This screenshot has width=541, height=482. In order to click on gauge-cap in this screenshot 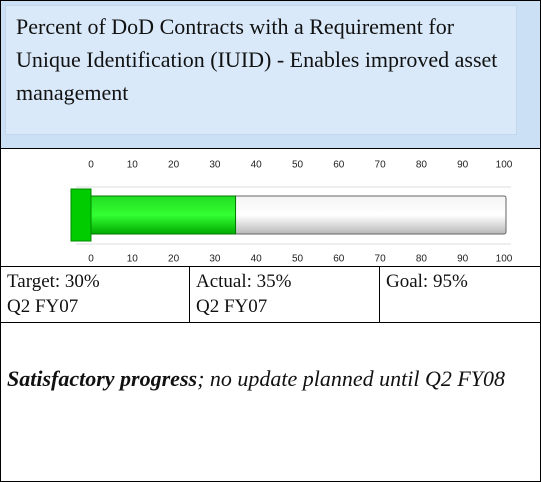, I will do `click(81, 215)`.